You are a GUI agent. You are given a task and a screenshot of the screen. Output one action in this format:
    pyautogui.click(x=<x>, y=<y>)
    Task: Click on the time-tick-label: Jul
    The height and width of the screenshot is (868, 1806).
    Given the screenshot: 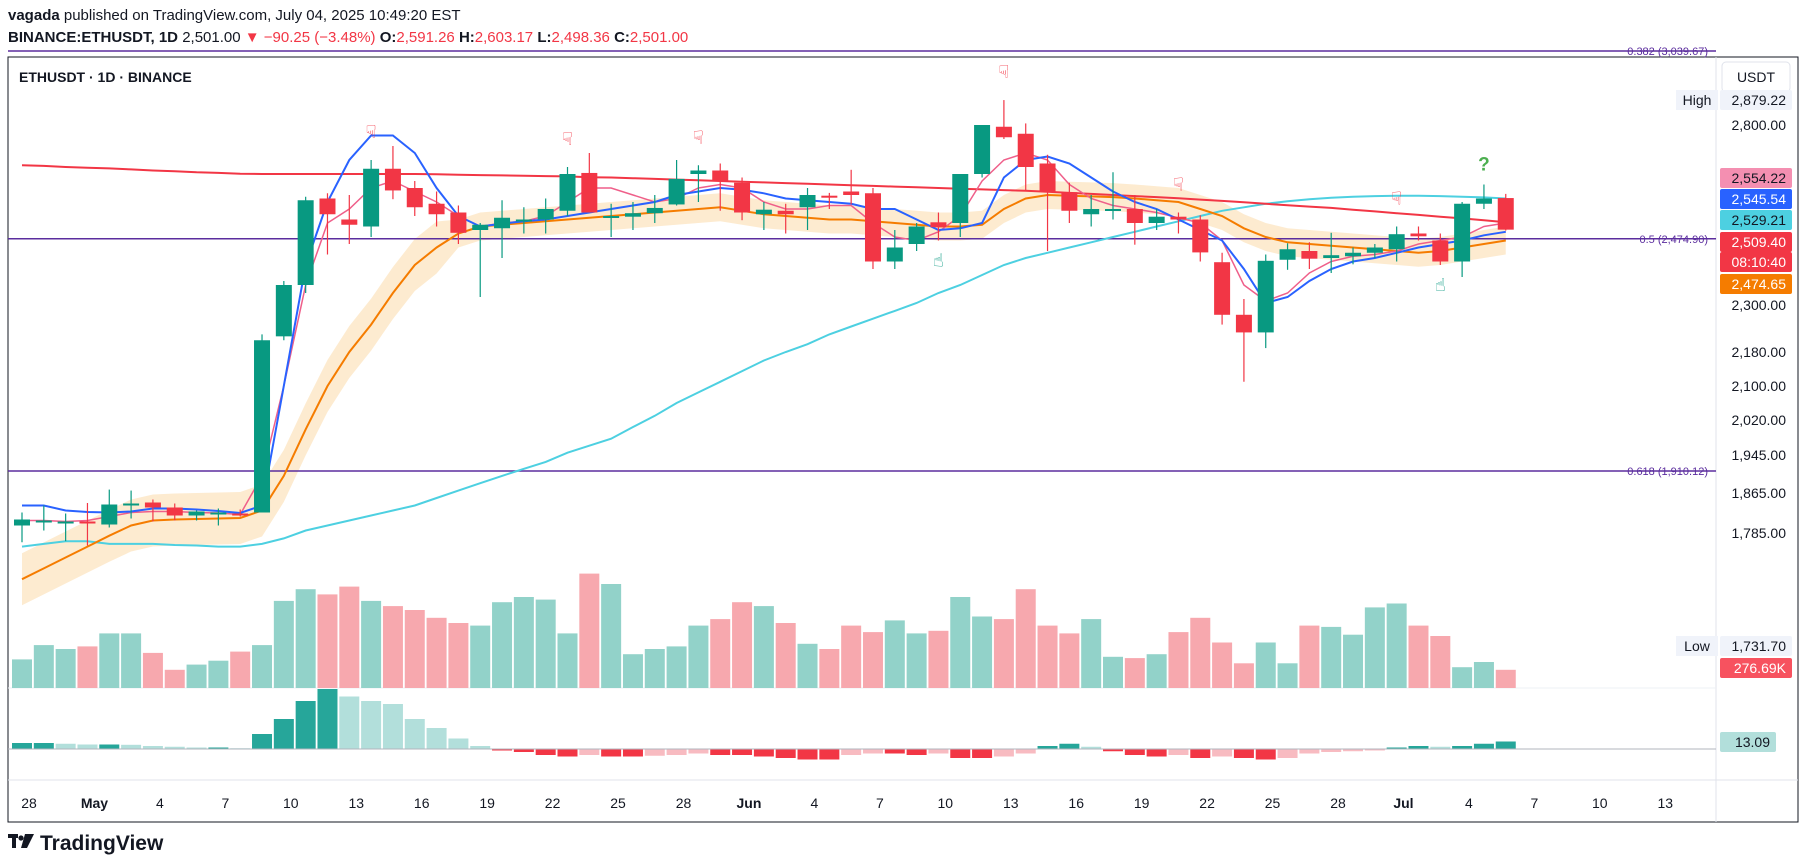 What is the action you would take?
    pyautogui.click(x=1403, y=803)
    